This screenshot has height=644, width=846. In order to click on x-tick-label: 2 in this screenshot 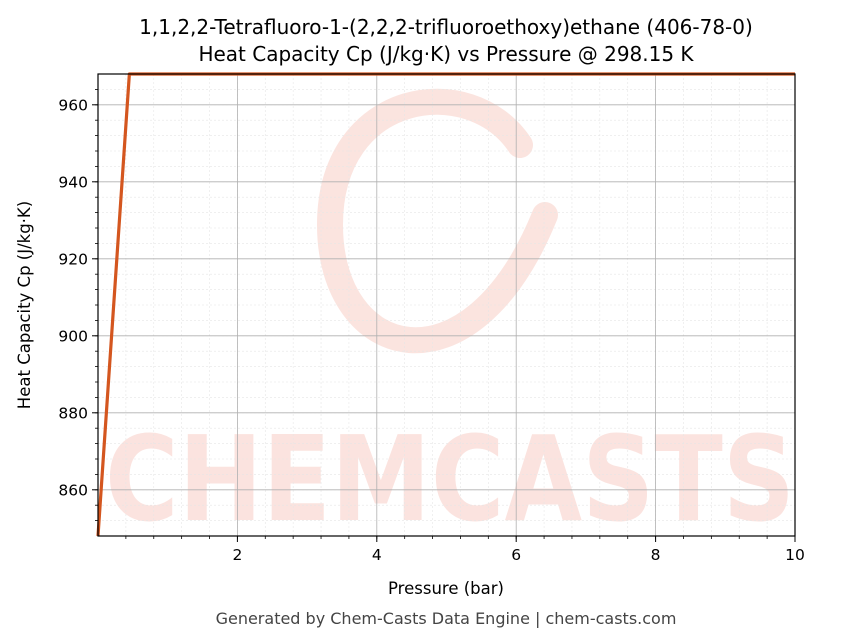, I will do `click(237, 555)`.